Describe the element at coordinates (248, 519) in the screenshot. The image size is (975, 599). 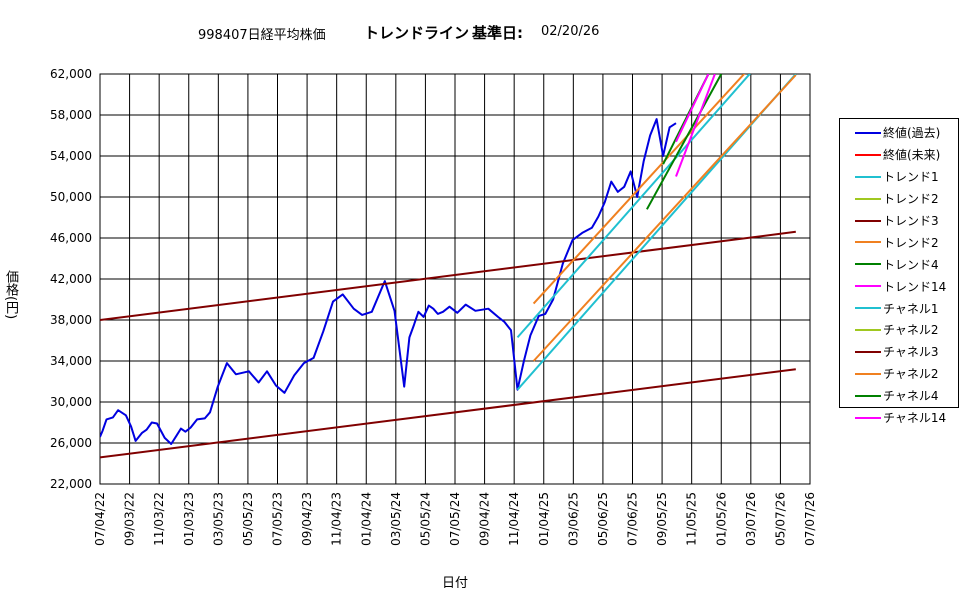
I see `x-tick-label: 05/05/23` at that location.